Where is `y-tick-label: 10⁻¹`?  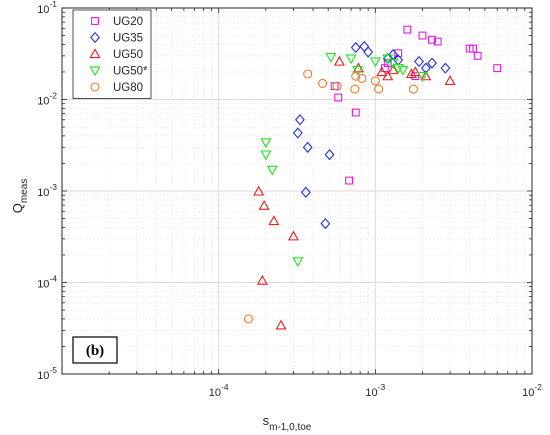 y-tick-label: 10⁻¹ is located at coordinates (47, 8).